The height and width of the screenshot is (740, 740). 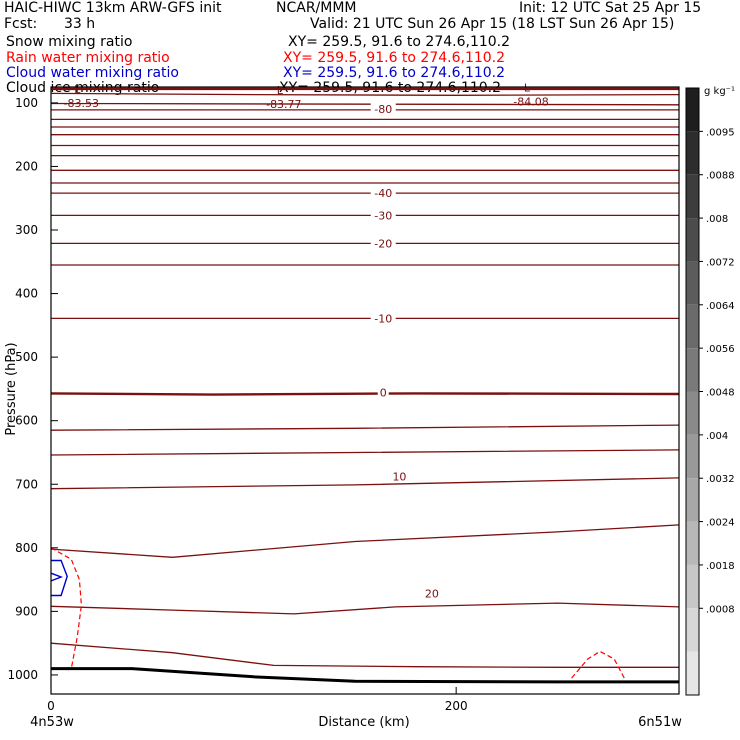 I want to click on field-name-cloud-water: Cloud water mixing ratio, so click(x=92, y=73).